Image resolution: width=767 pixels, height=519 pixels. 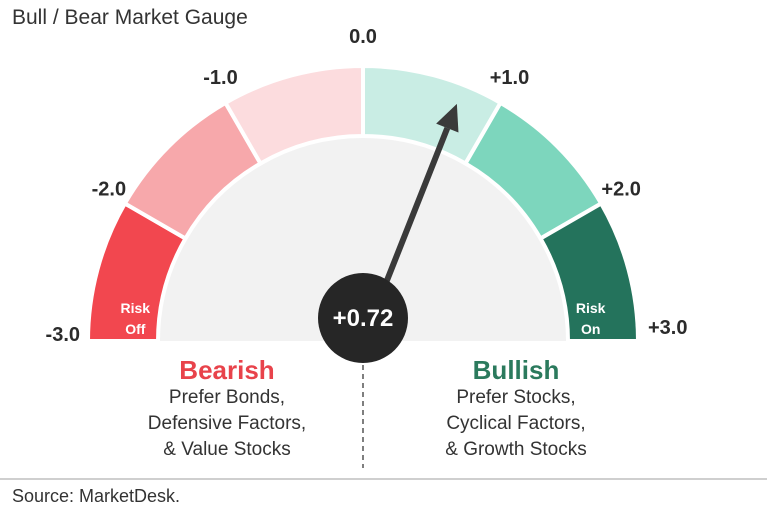 I want to click on tick-label: 0.0, so click(x=363, y=37).